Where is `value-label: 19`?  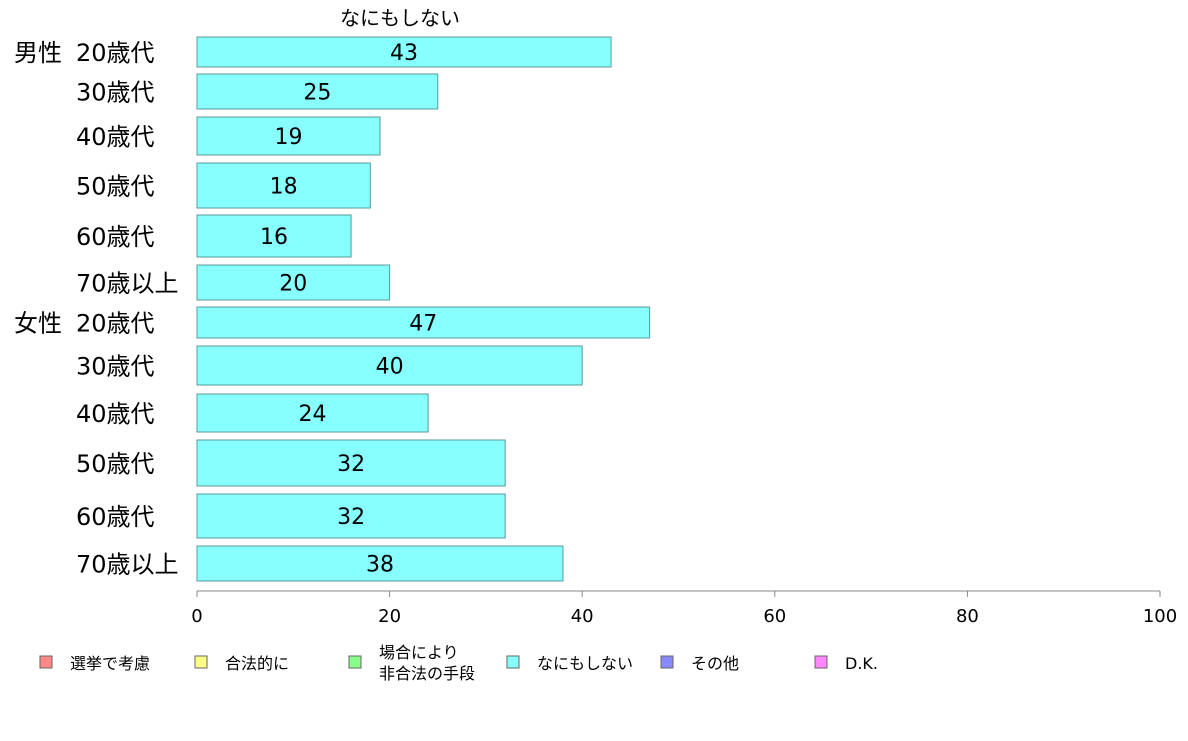 value-label: 19 is located at coordinates (288, 137).